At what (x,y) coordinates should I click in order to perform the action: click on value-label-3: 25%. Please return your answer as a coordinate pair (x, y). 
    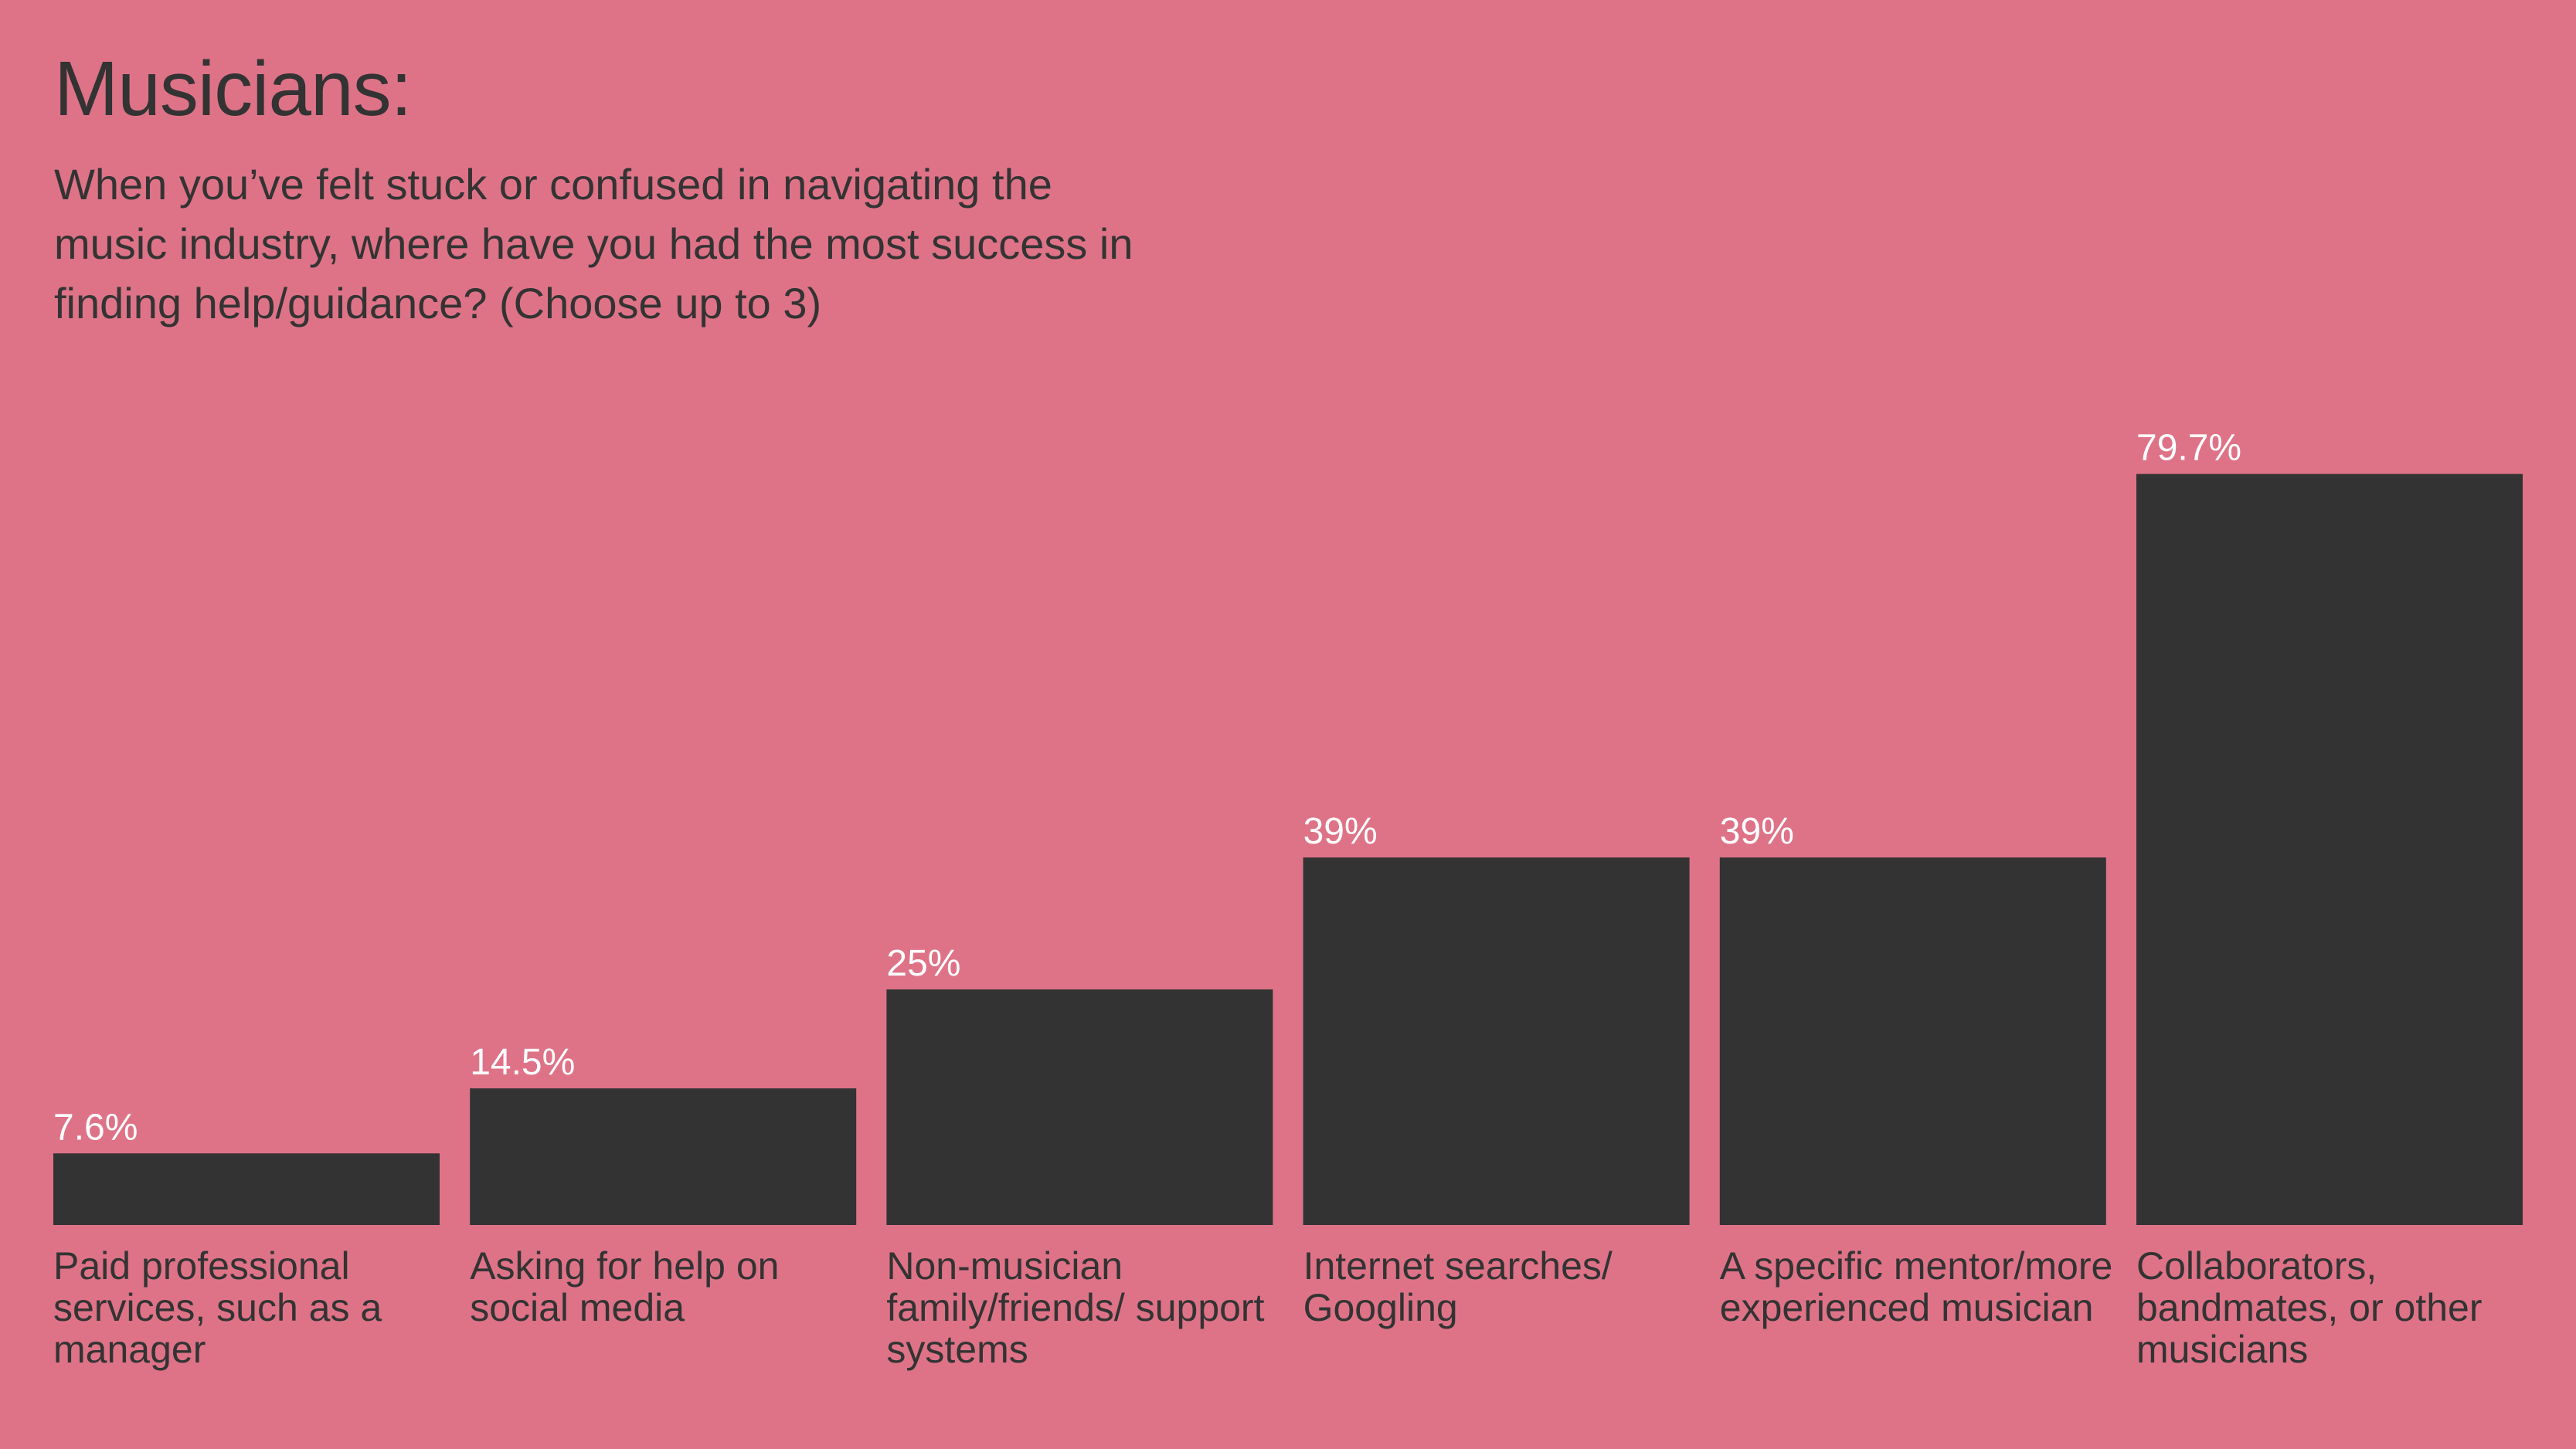
    Looking at the image, I should click on (923, 963).